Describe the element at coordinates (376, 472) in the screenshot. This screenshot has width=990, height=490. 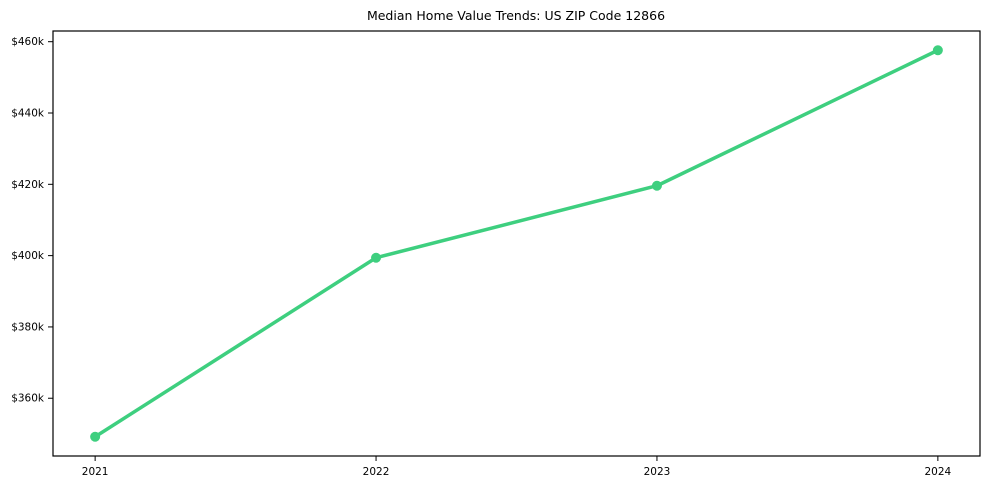
I see `x-tick-label: 2022` at that location.